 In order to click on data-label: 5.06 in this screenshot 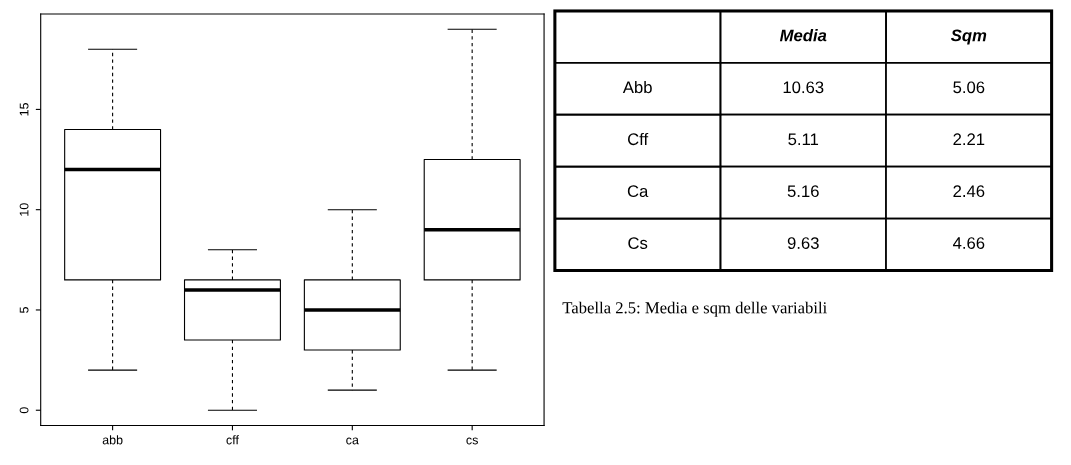, I will do `click(969, 87)`.